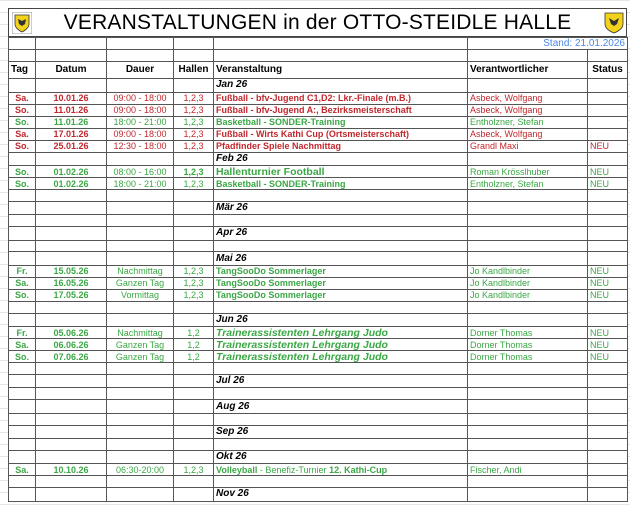 This screenshot has height=511, width=630. I want to click on month-label: Nov 26, so click(340, 494).